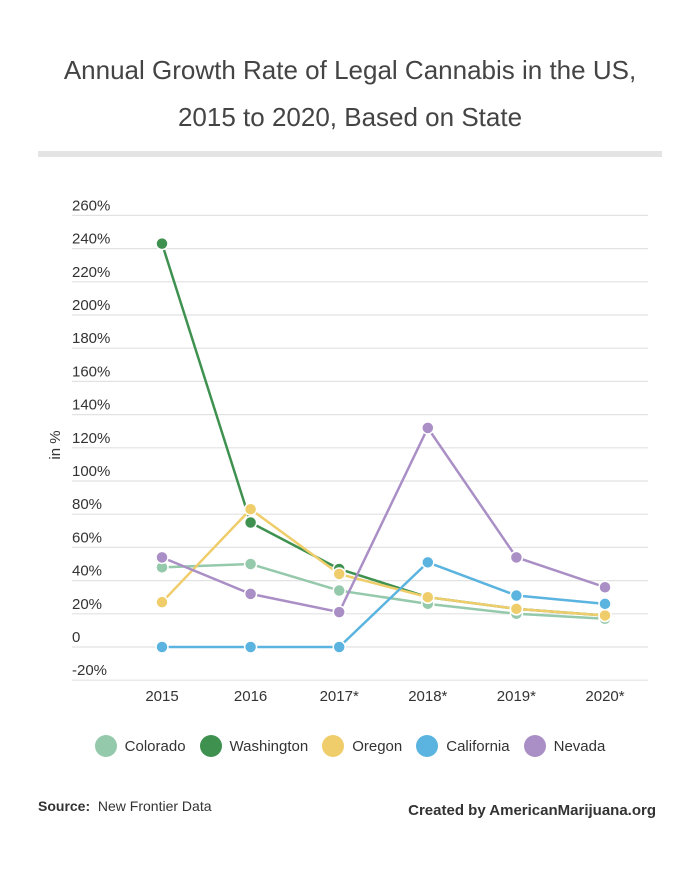 The image size is (700, 894). Describe the element at coordinates (339, 696) in the screenshot. I see `x-tick-label: 2017*` at that location.